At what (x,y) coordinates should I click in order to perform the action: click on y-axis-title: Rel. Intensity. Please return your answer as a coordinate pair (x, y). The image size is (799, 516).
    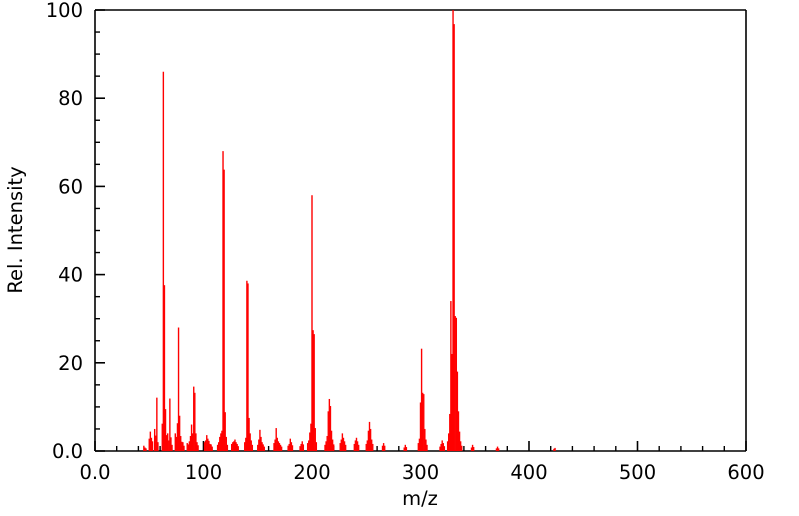
    Looking at the image, I should click on (15, 229).